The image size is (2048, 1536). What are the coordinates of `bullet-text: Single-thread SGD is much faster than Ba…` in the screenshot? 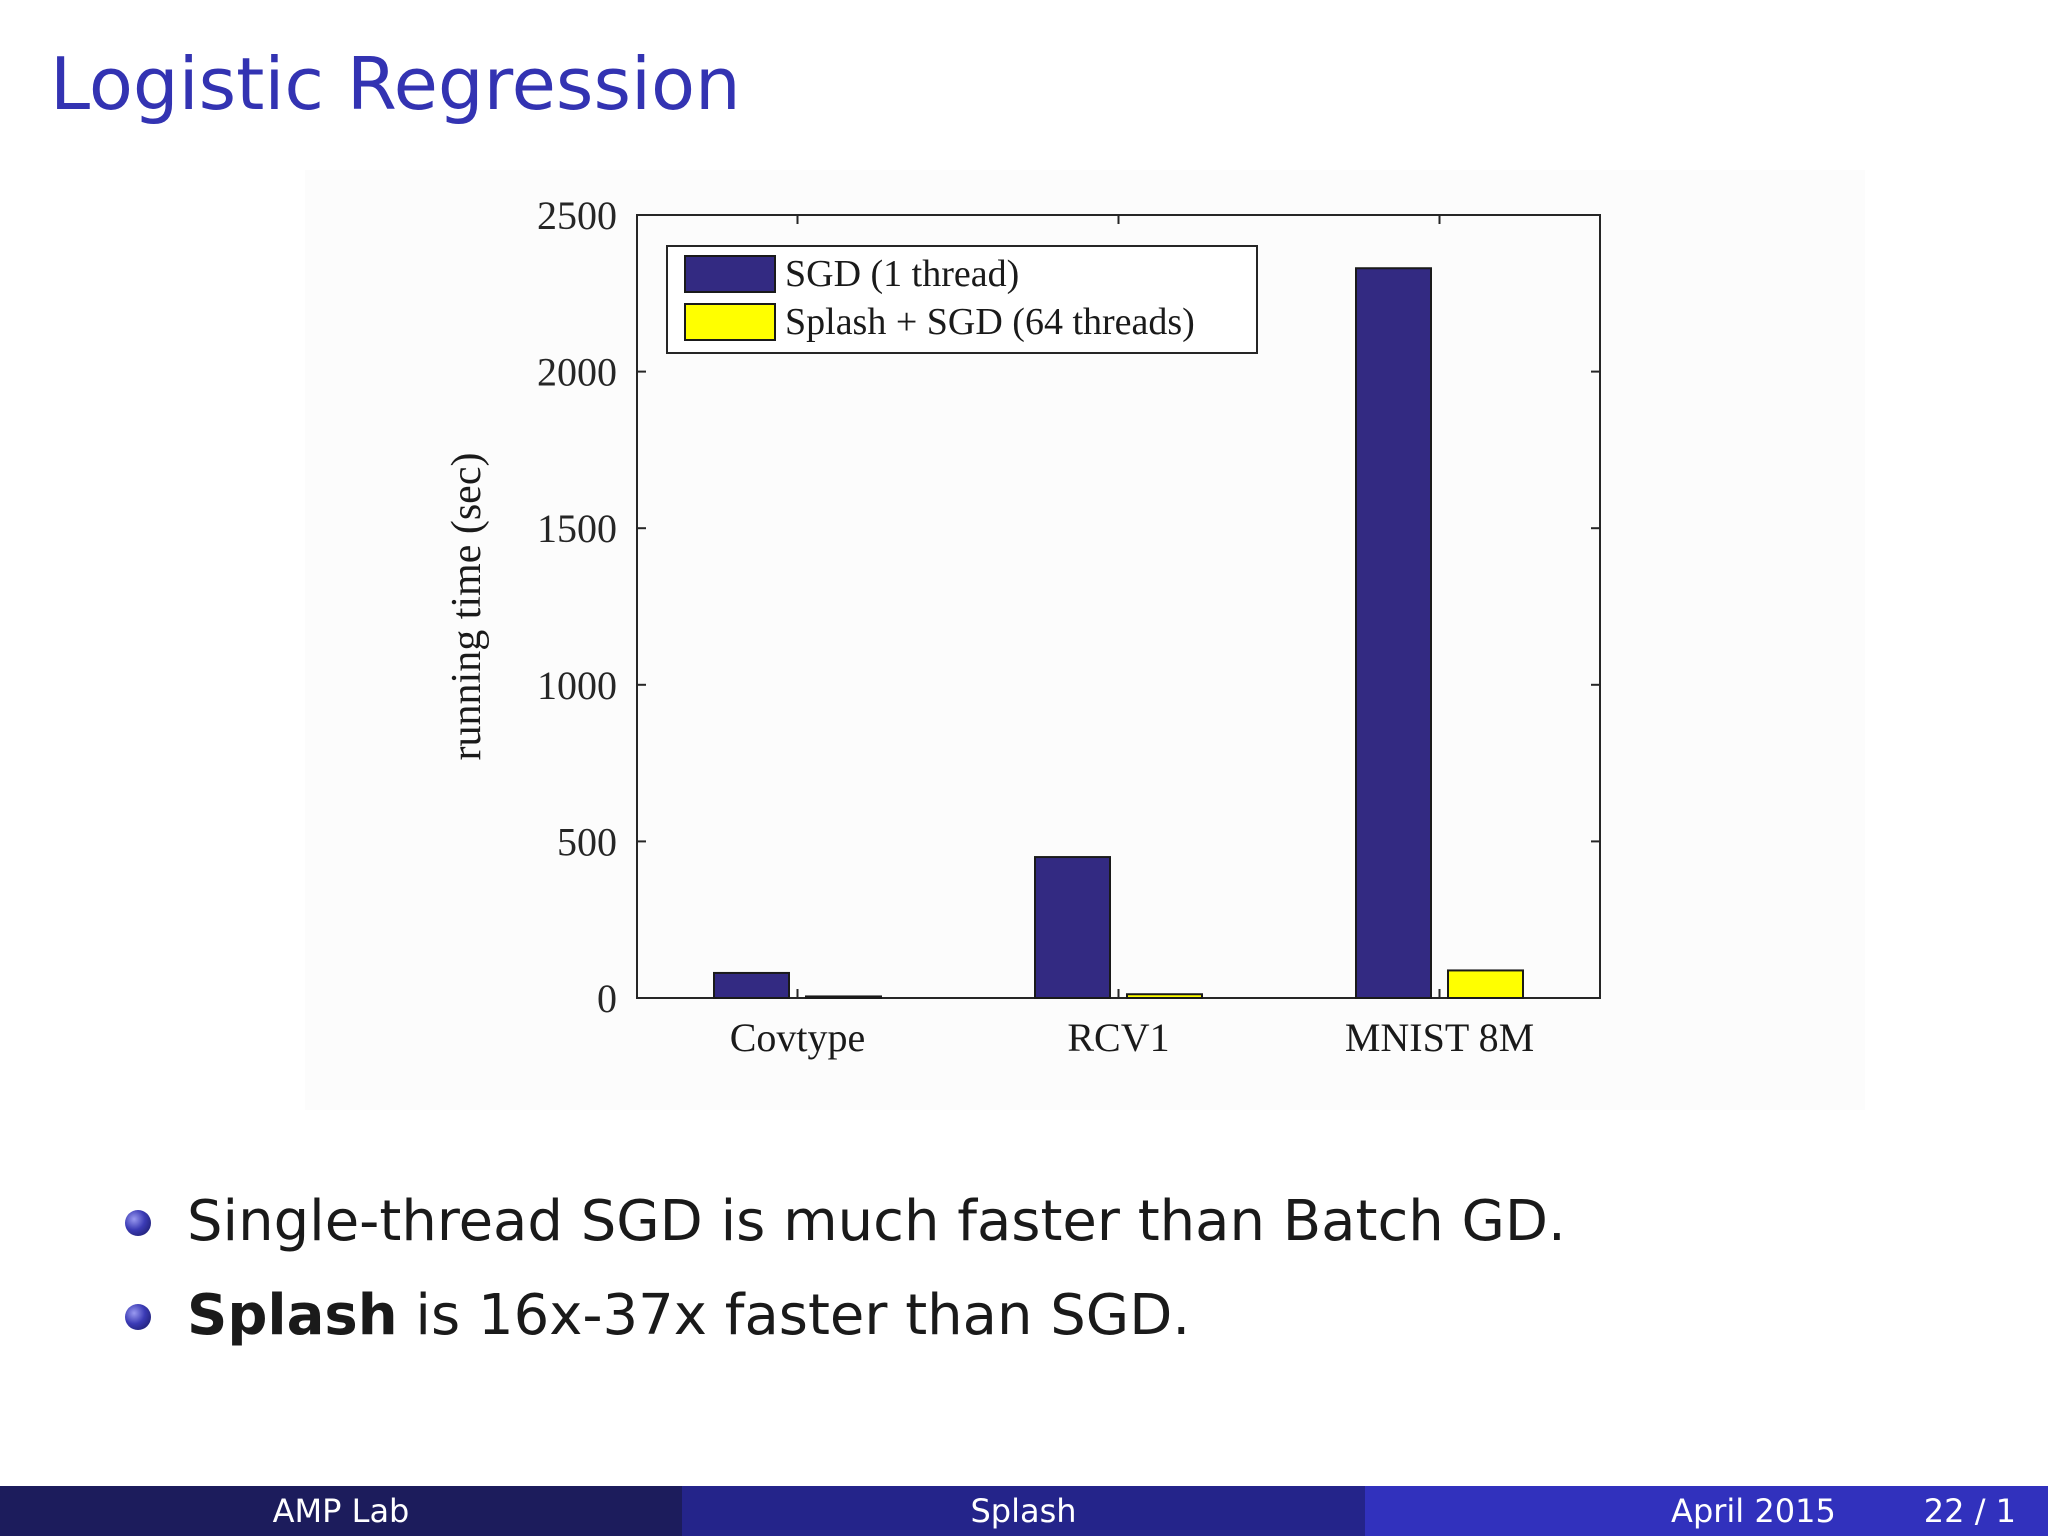 It's located at (876, 1221).